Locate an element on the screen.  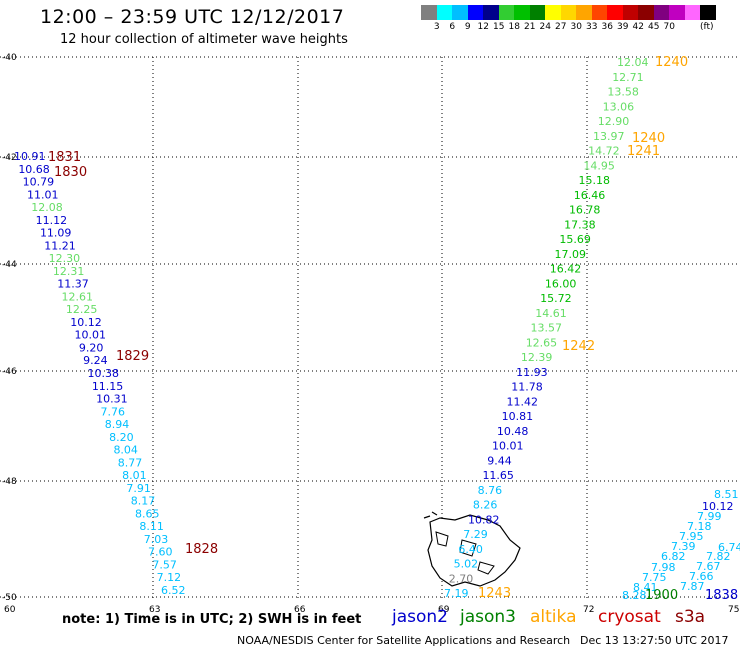
wave-height-value: 13.06 is located at coordinates (619, 106).